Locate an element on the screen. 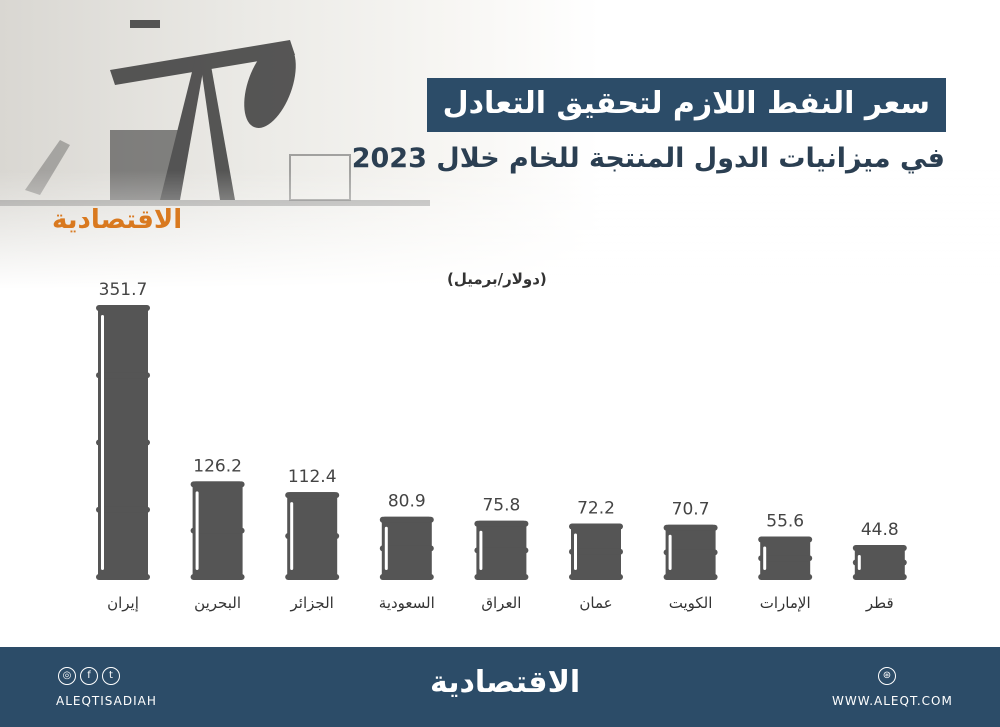 The image size is (1000, 727). value-label: 80.9 is located at coordinates (407, 502).